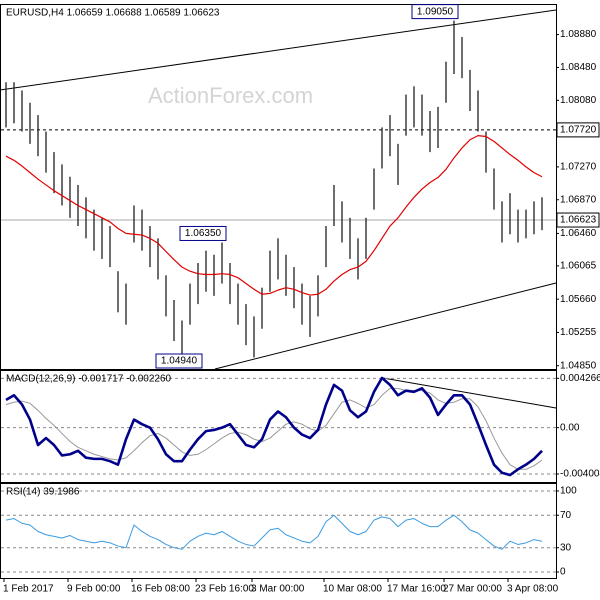  I want to click on y-tick-label: 1.08880, so click(578, 34).